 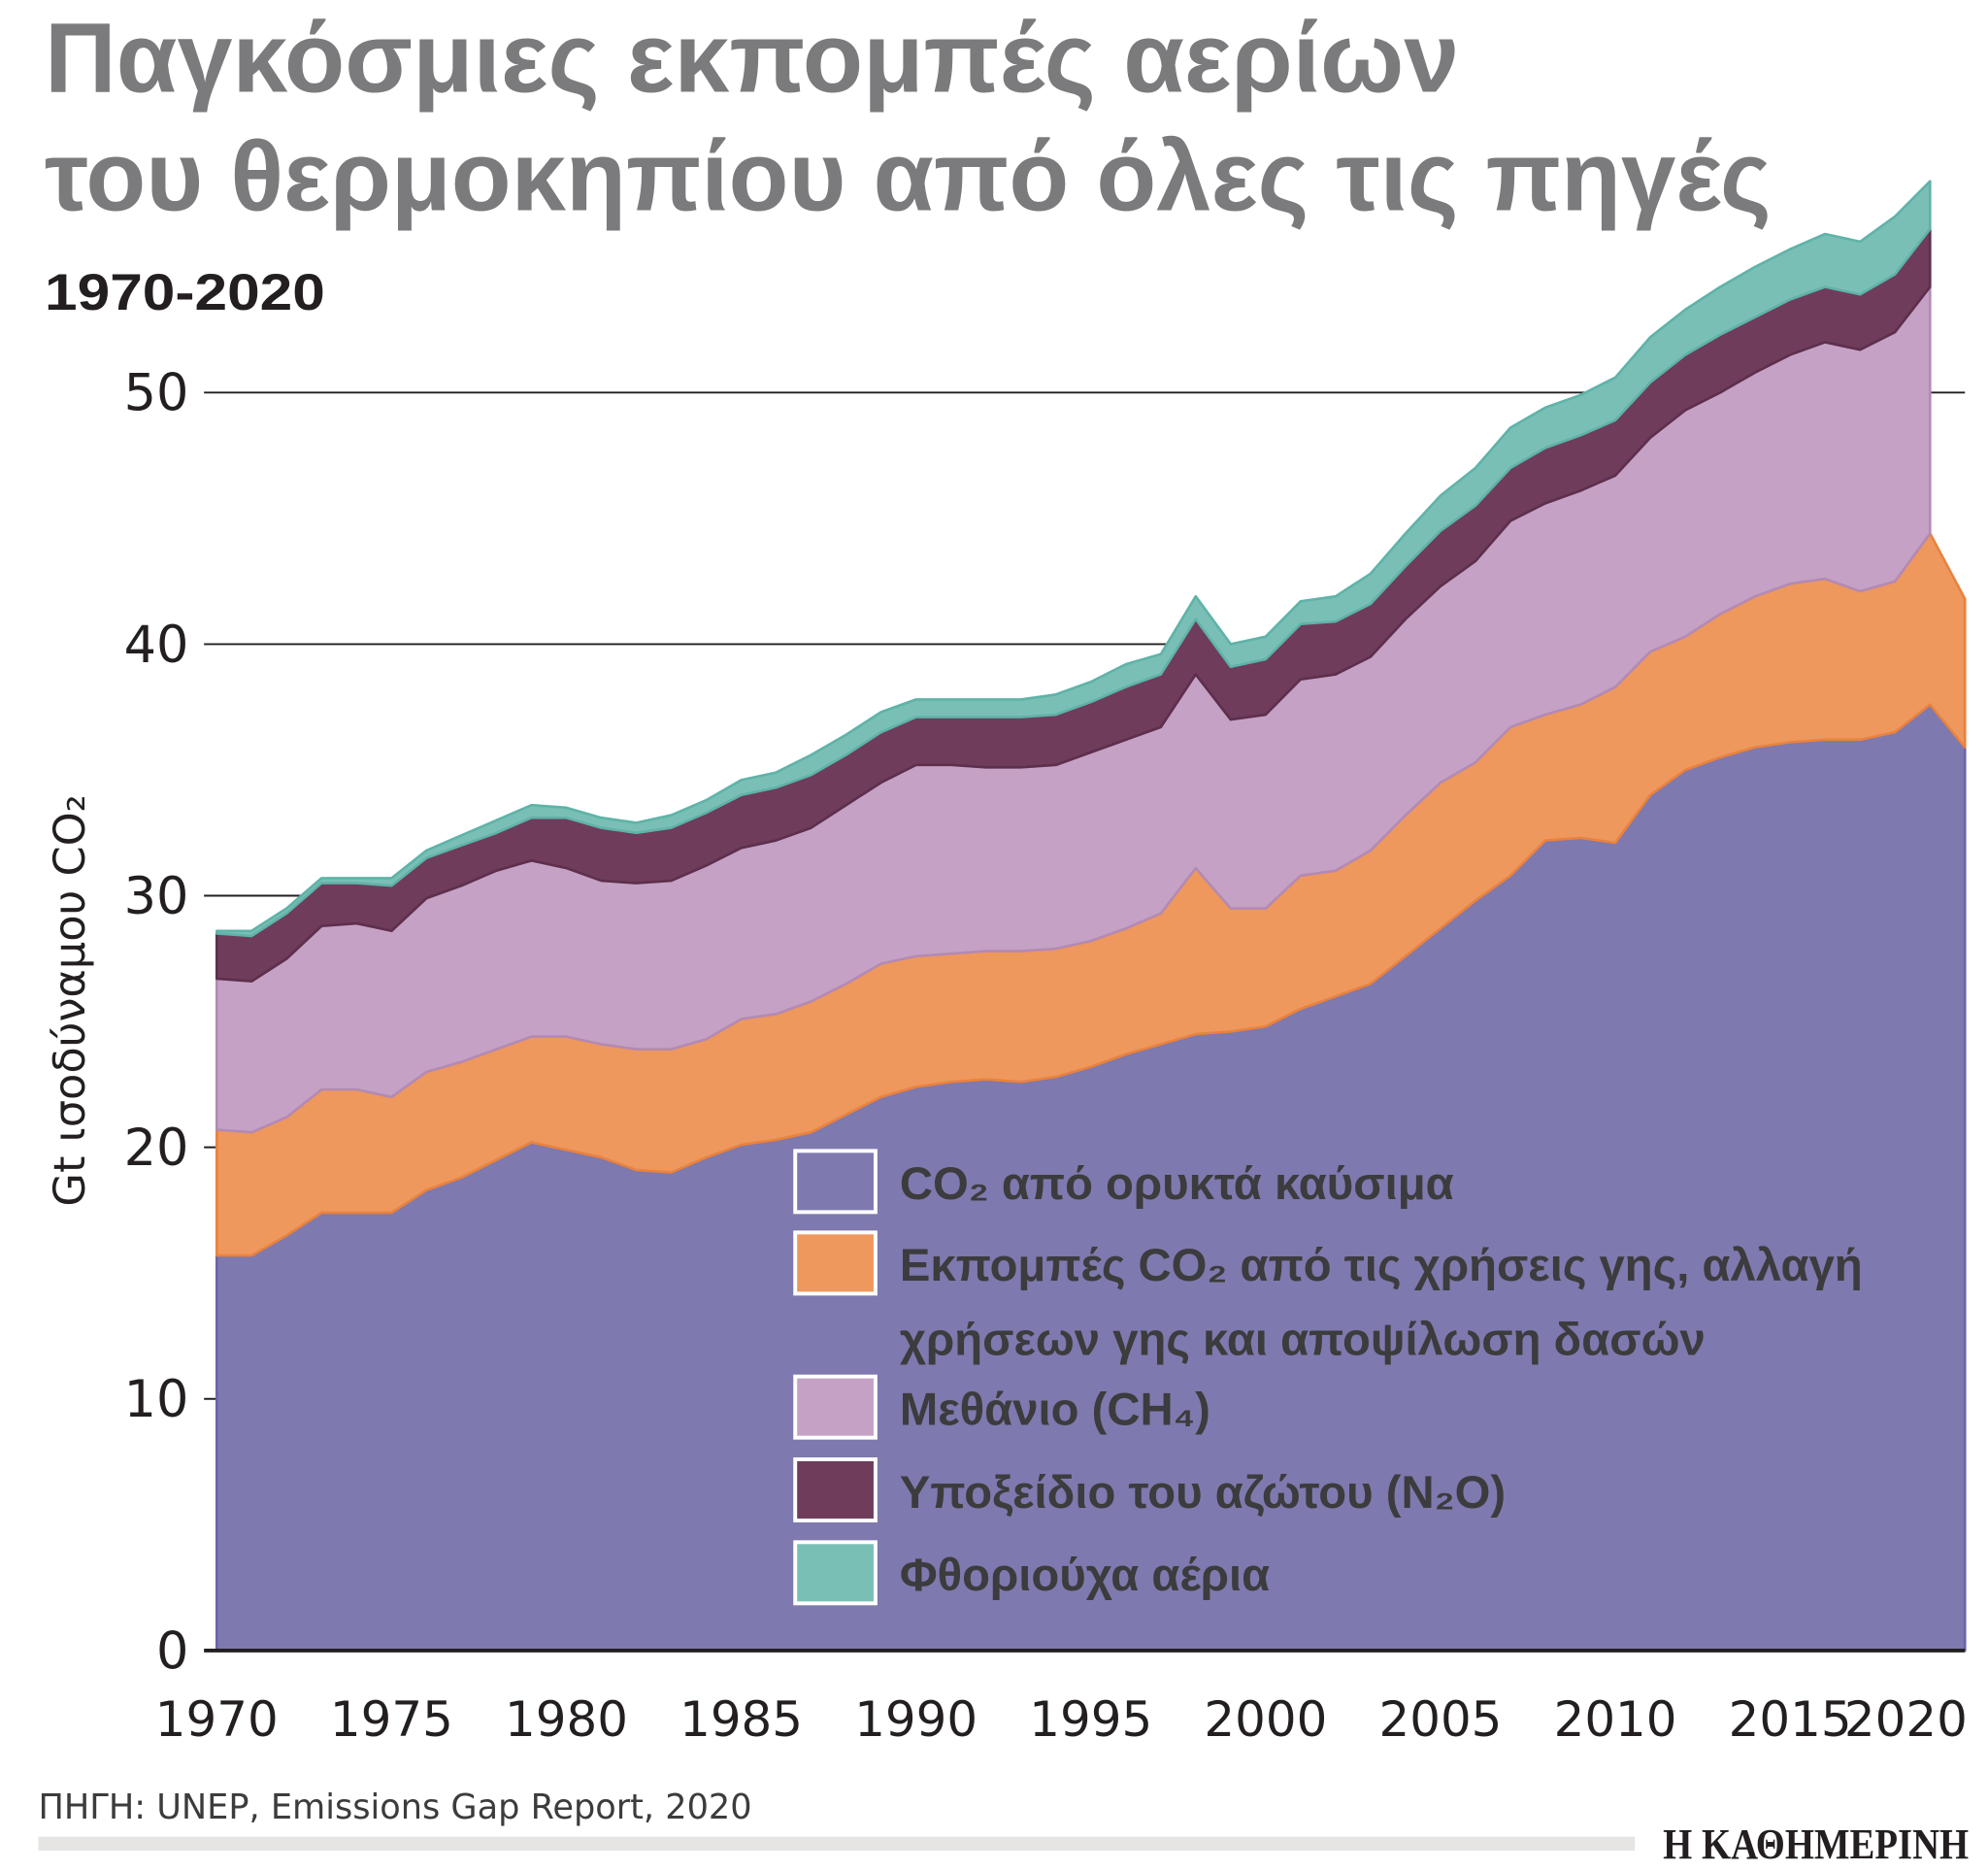 I want to click on legend-label: χρήσεων γης και αποψίλωση δασών, so click(x=1303, y=1339).